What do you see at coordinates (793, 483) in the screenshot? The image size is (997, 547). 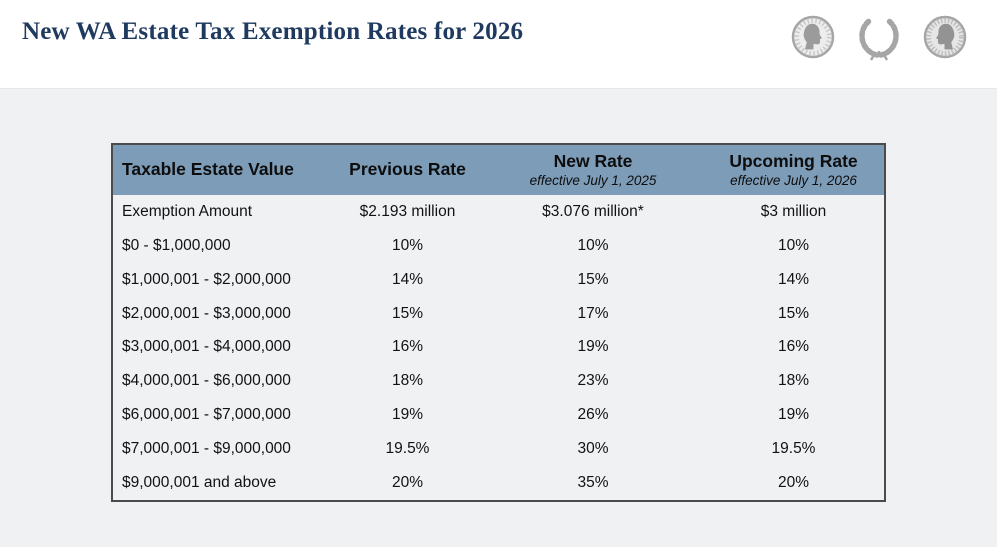 I see `upcoming-rate-cell: 20%` at bounding box center [793, 483].